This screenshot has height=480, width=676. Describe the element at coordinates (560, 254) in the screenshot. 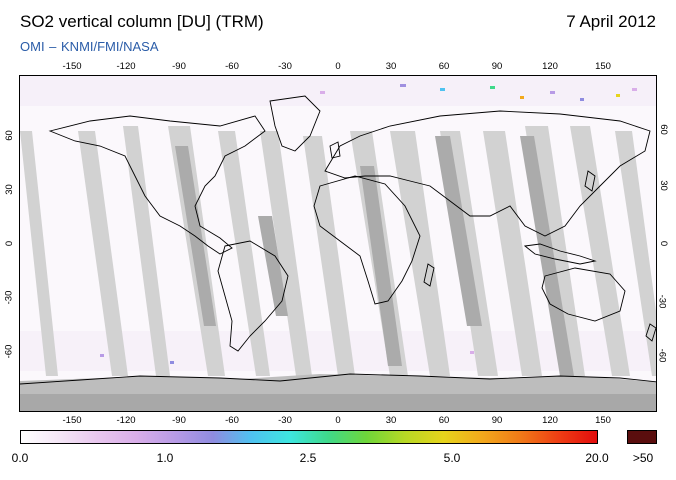

I see `indonesia-outline` at that location.